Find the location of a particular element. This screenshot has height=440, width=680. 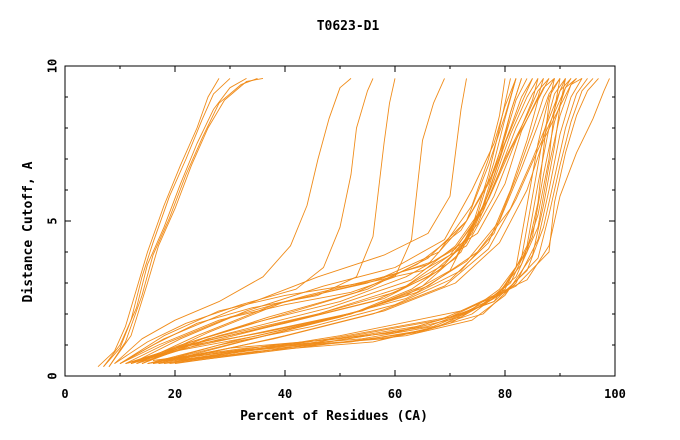

y-tick-label: 0 is located at coordinates (53, 375).